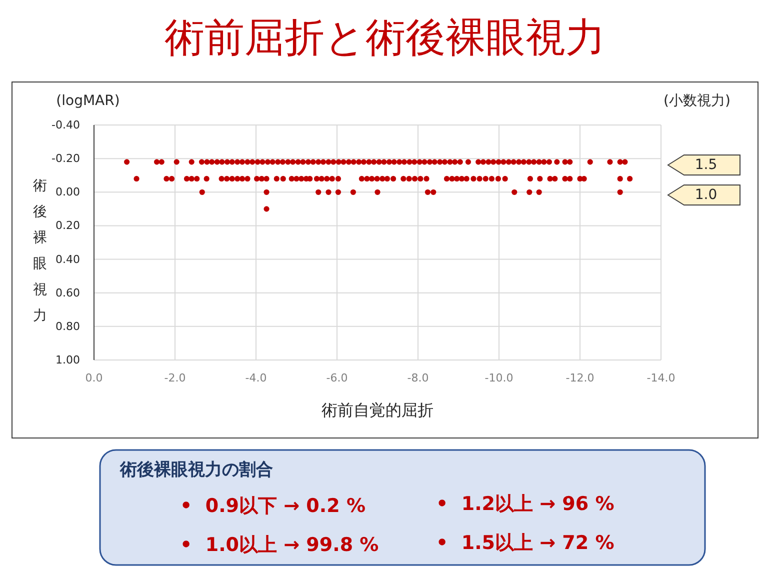 The width and height of the screenshot is (770, 578). What do you see at coordinates (68, 259) in the screenshot?
I see `y-tick-label: 0.40` at bounding box center [68, 259].